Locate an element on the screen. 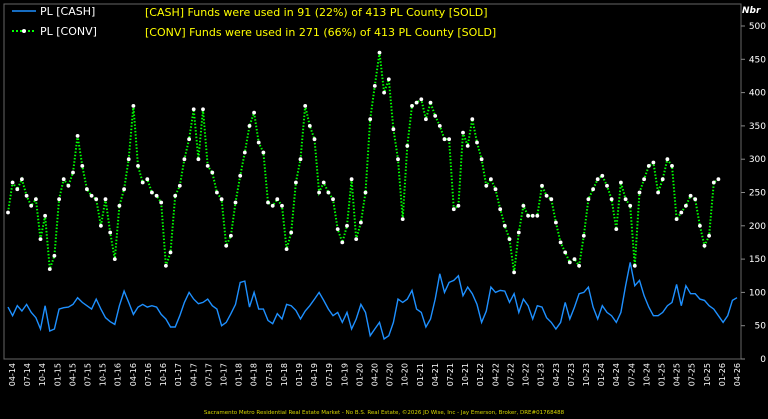  x-tick-label: 10-16 is located at coordinates (163, 374).